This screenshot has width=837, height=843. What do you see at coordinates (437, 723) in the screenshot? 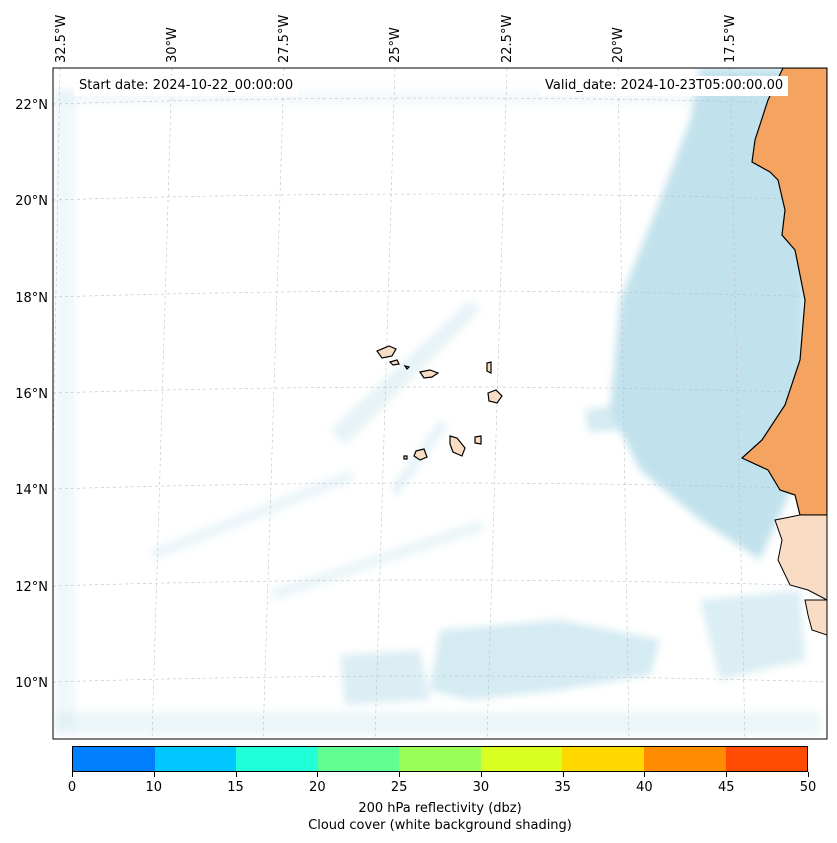
I see `cloud-frame-bottom` at bounding box center [437, 723].